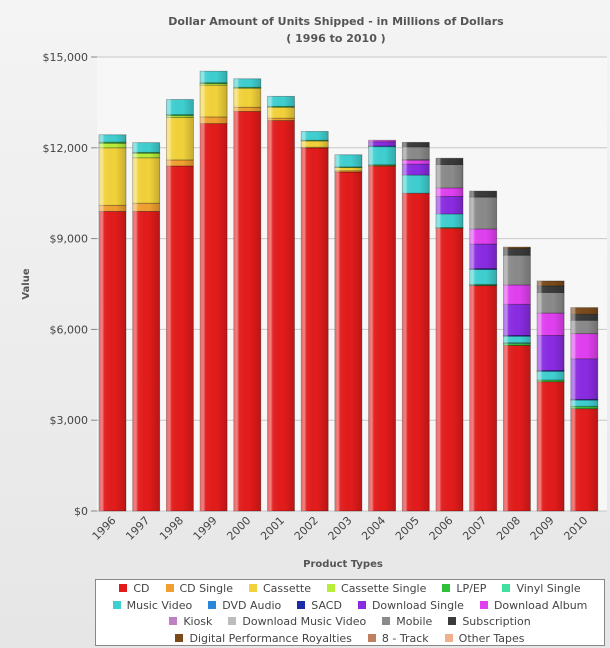  I want to click on legend-item: Download Single, so click(410, 606).